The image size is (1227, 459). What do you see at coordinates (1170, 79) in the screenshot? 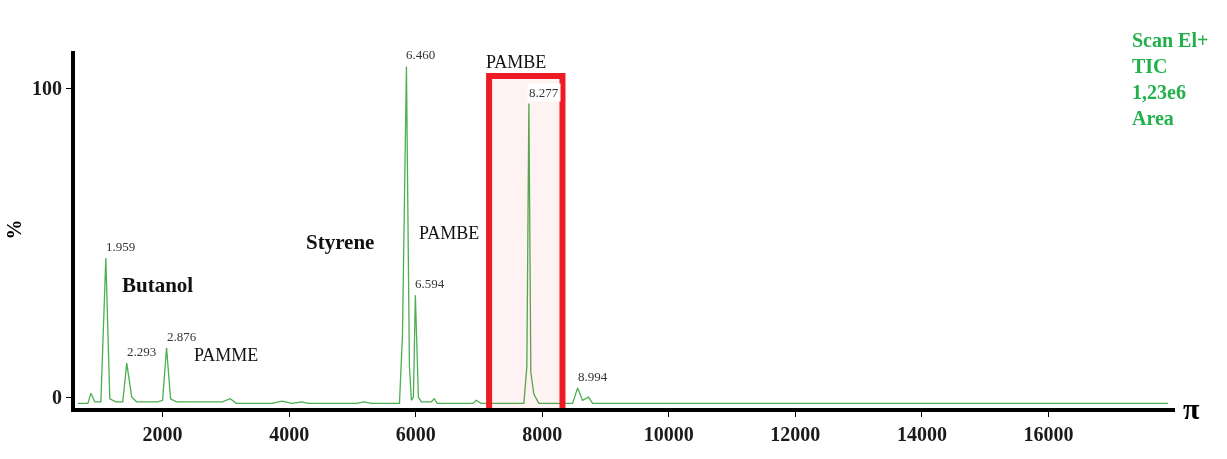
I see `annotation: Scan El+ TIC 1,23e6 Area` at bounding box center [1170, 79].